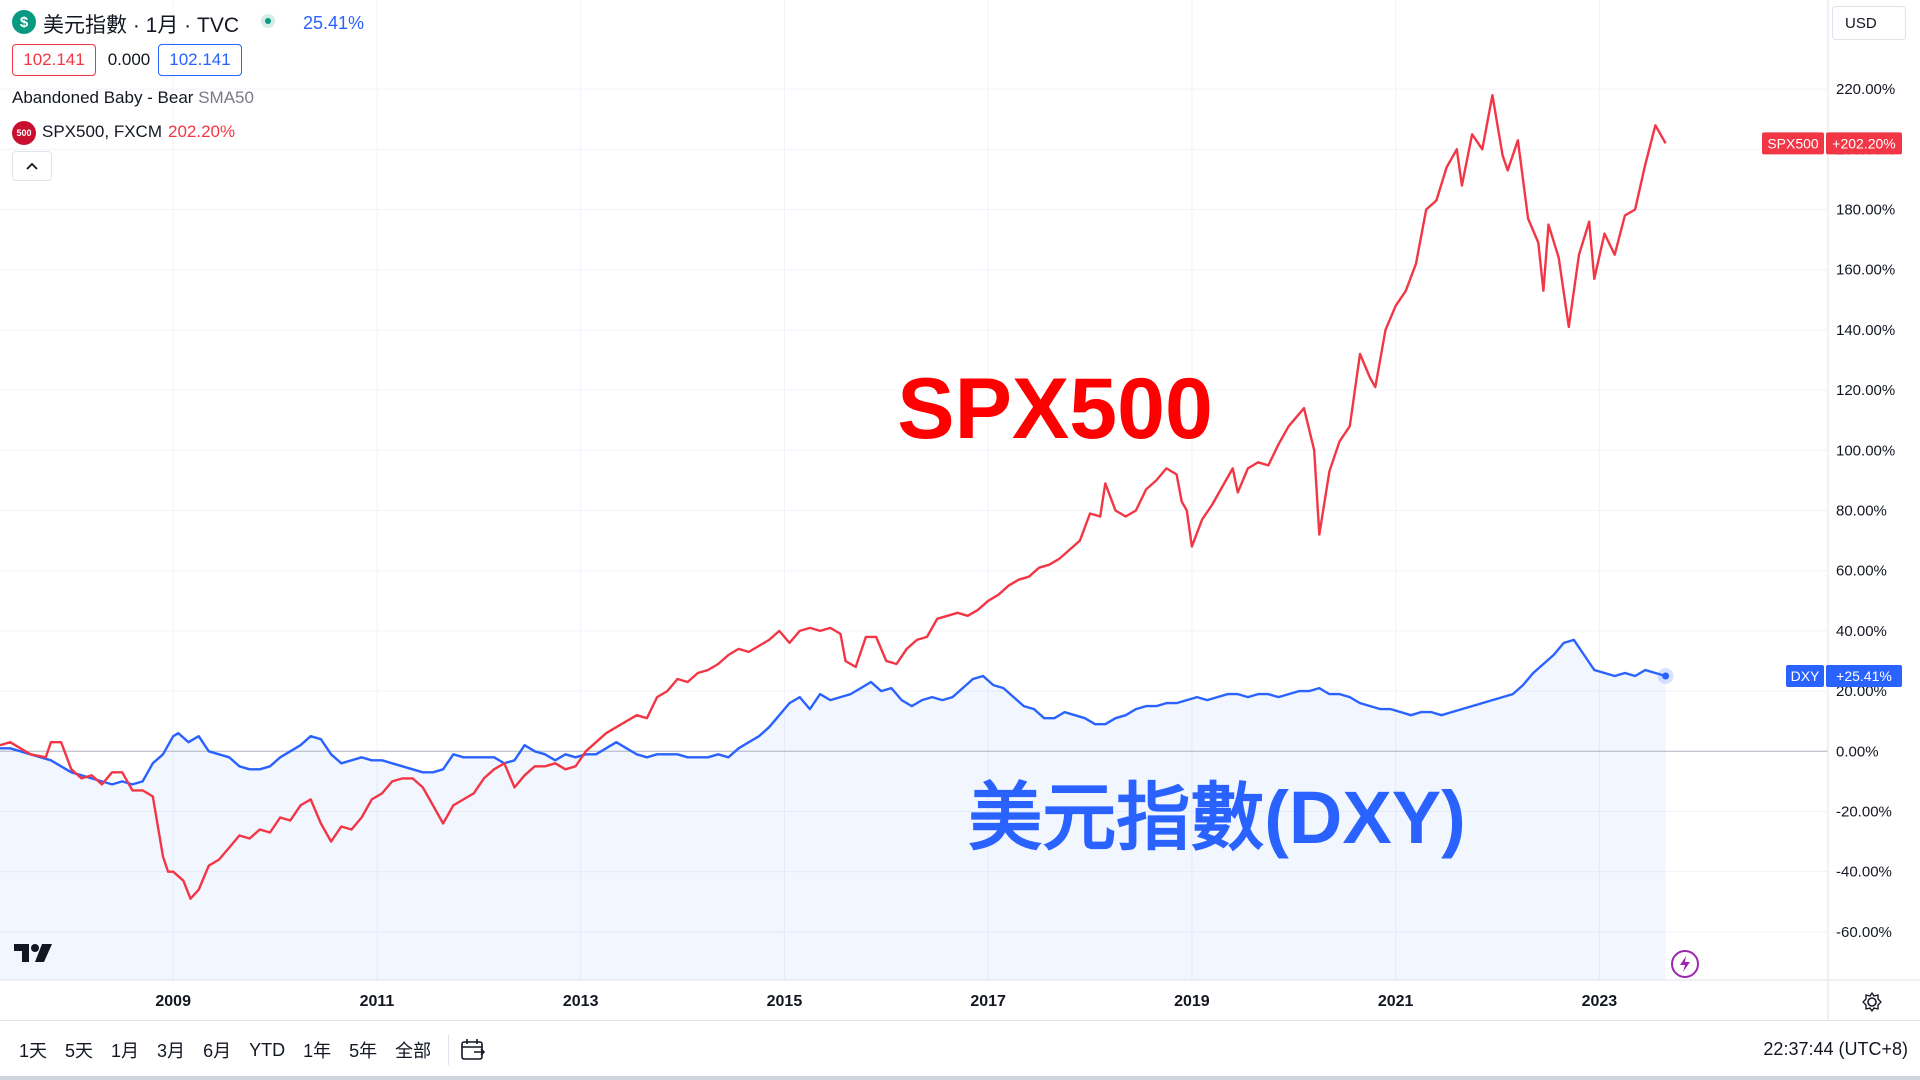 This screenshot has width=1920, height=1080. I want to click on dxy-last-point, so click(1666, 676).